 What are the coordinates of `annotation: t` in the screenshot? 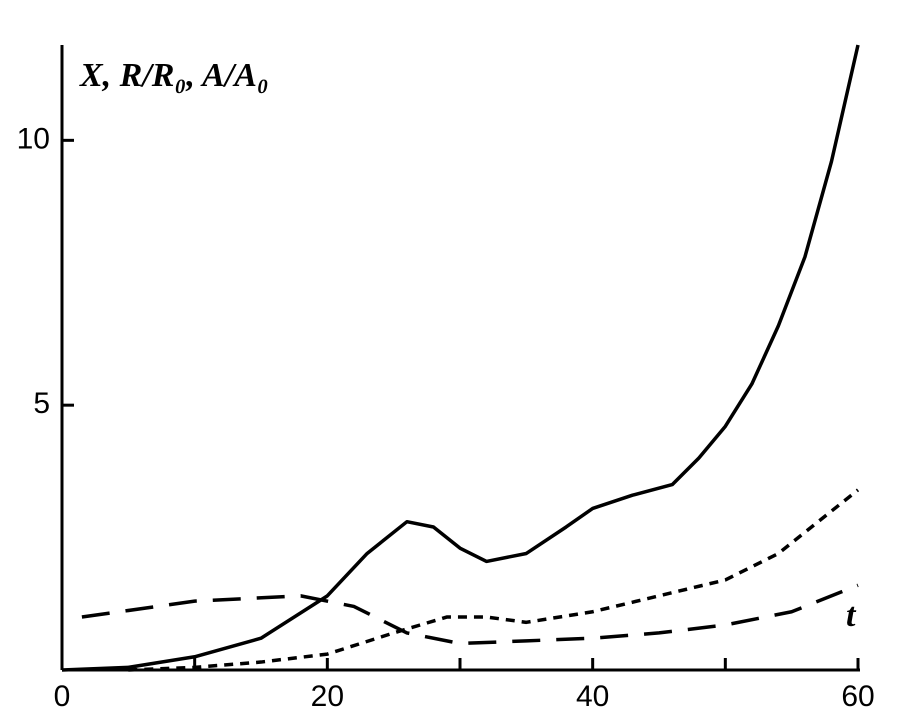 It's located at (851, 615).